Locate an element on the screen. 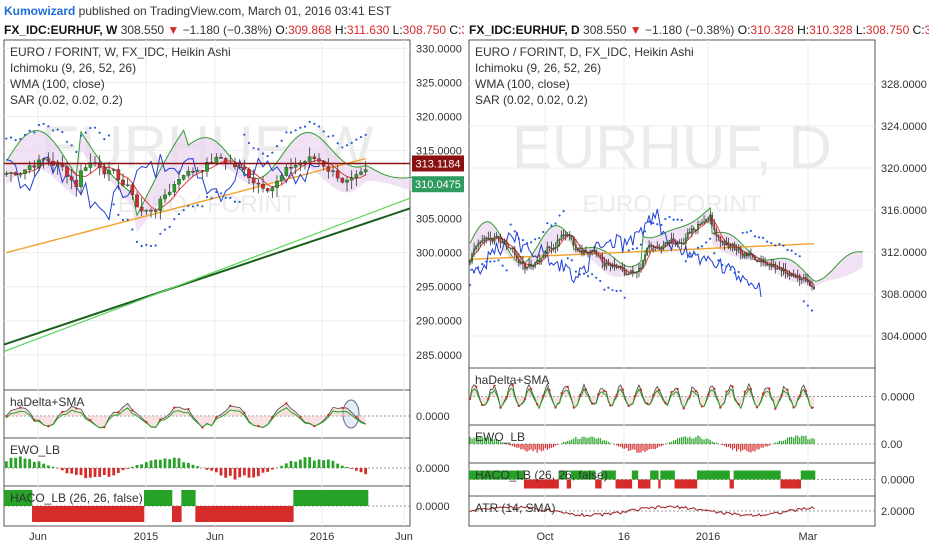  right-senkou-a is located at coordinates (666, 244).